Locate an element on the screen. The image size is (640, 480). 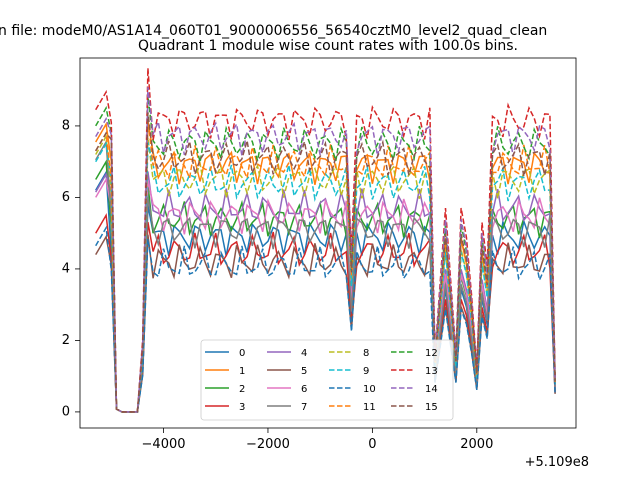
legend-label-4: 4 is located at coordinates (304, 353).